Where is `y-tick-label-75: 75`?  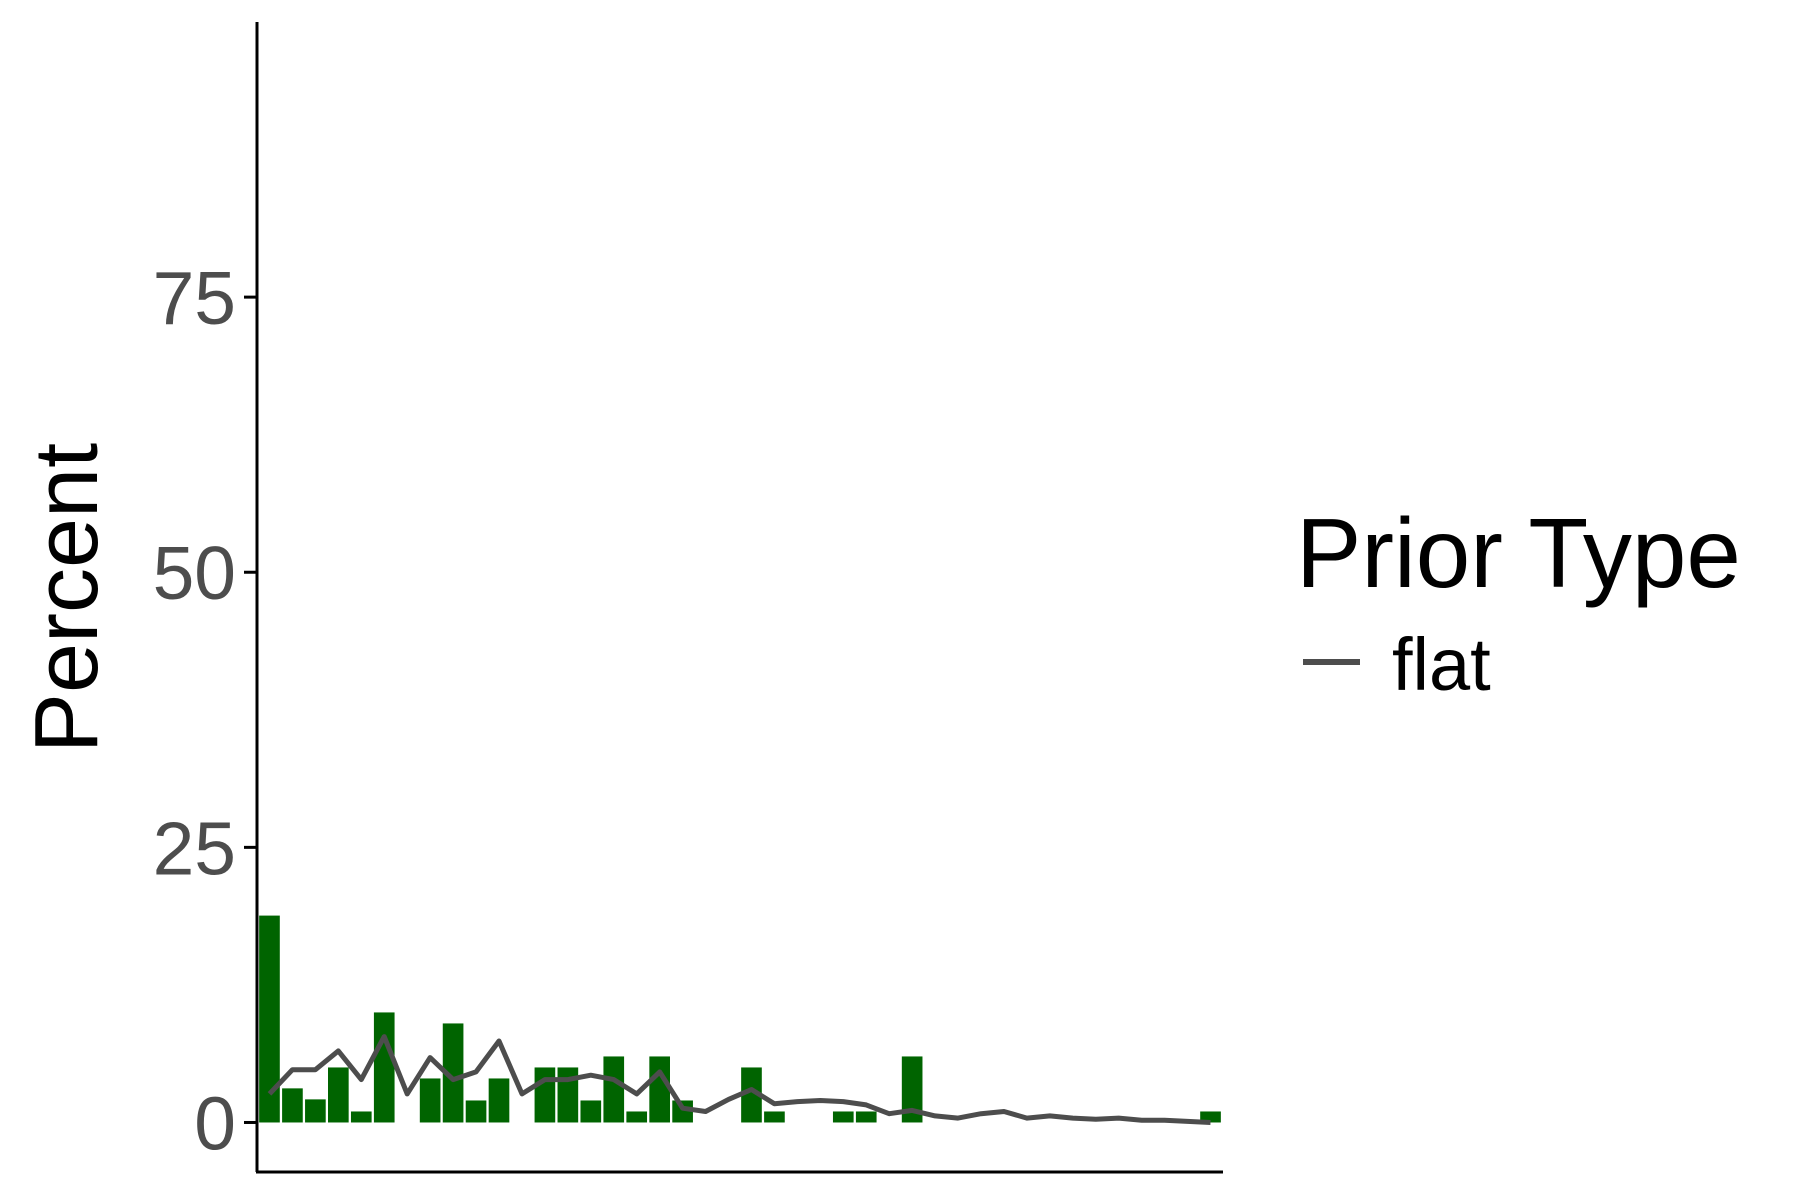 y-tick-label-75: 75 is located at coordinates (194, 298).